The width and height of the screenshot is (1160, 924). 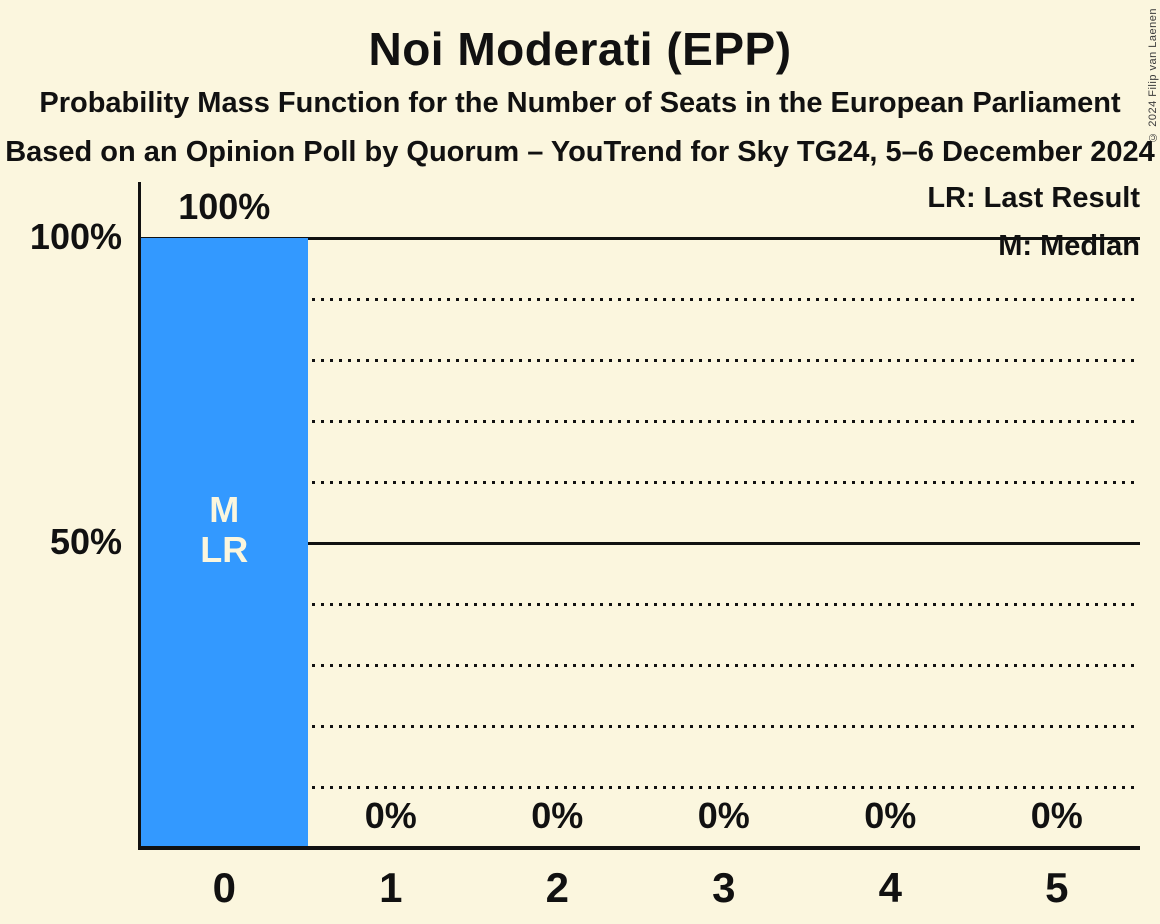 I want to click on value-label-3: 0%, so click(x=723, y=815).